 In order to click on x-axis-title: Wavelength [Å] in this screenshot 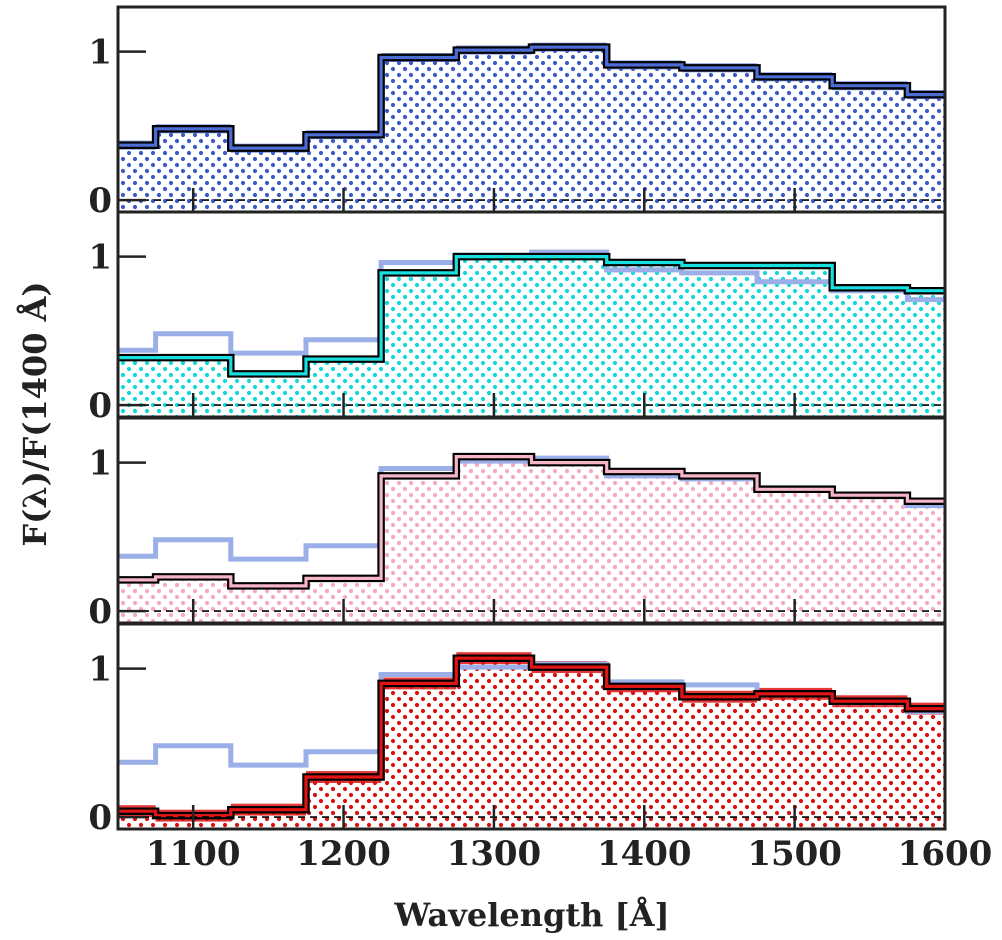, I will do `click(531, 915)`.